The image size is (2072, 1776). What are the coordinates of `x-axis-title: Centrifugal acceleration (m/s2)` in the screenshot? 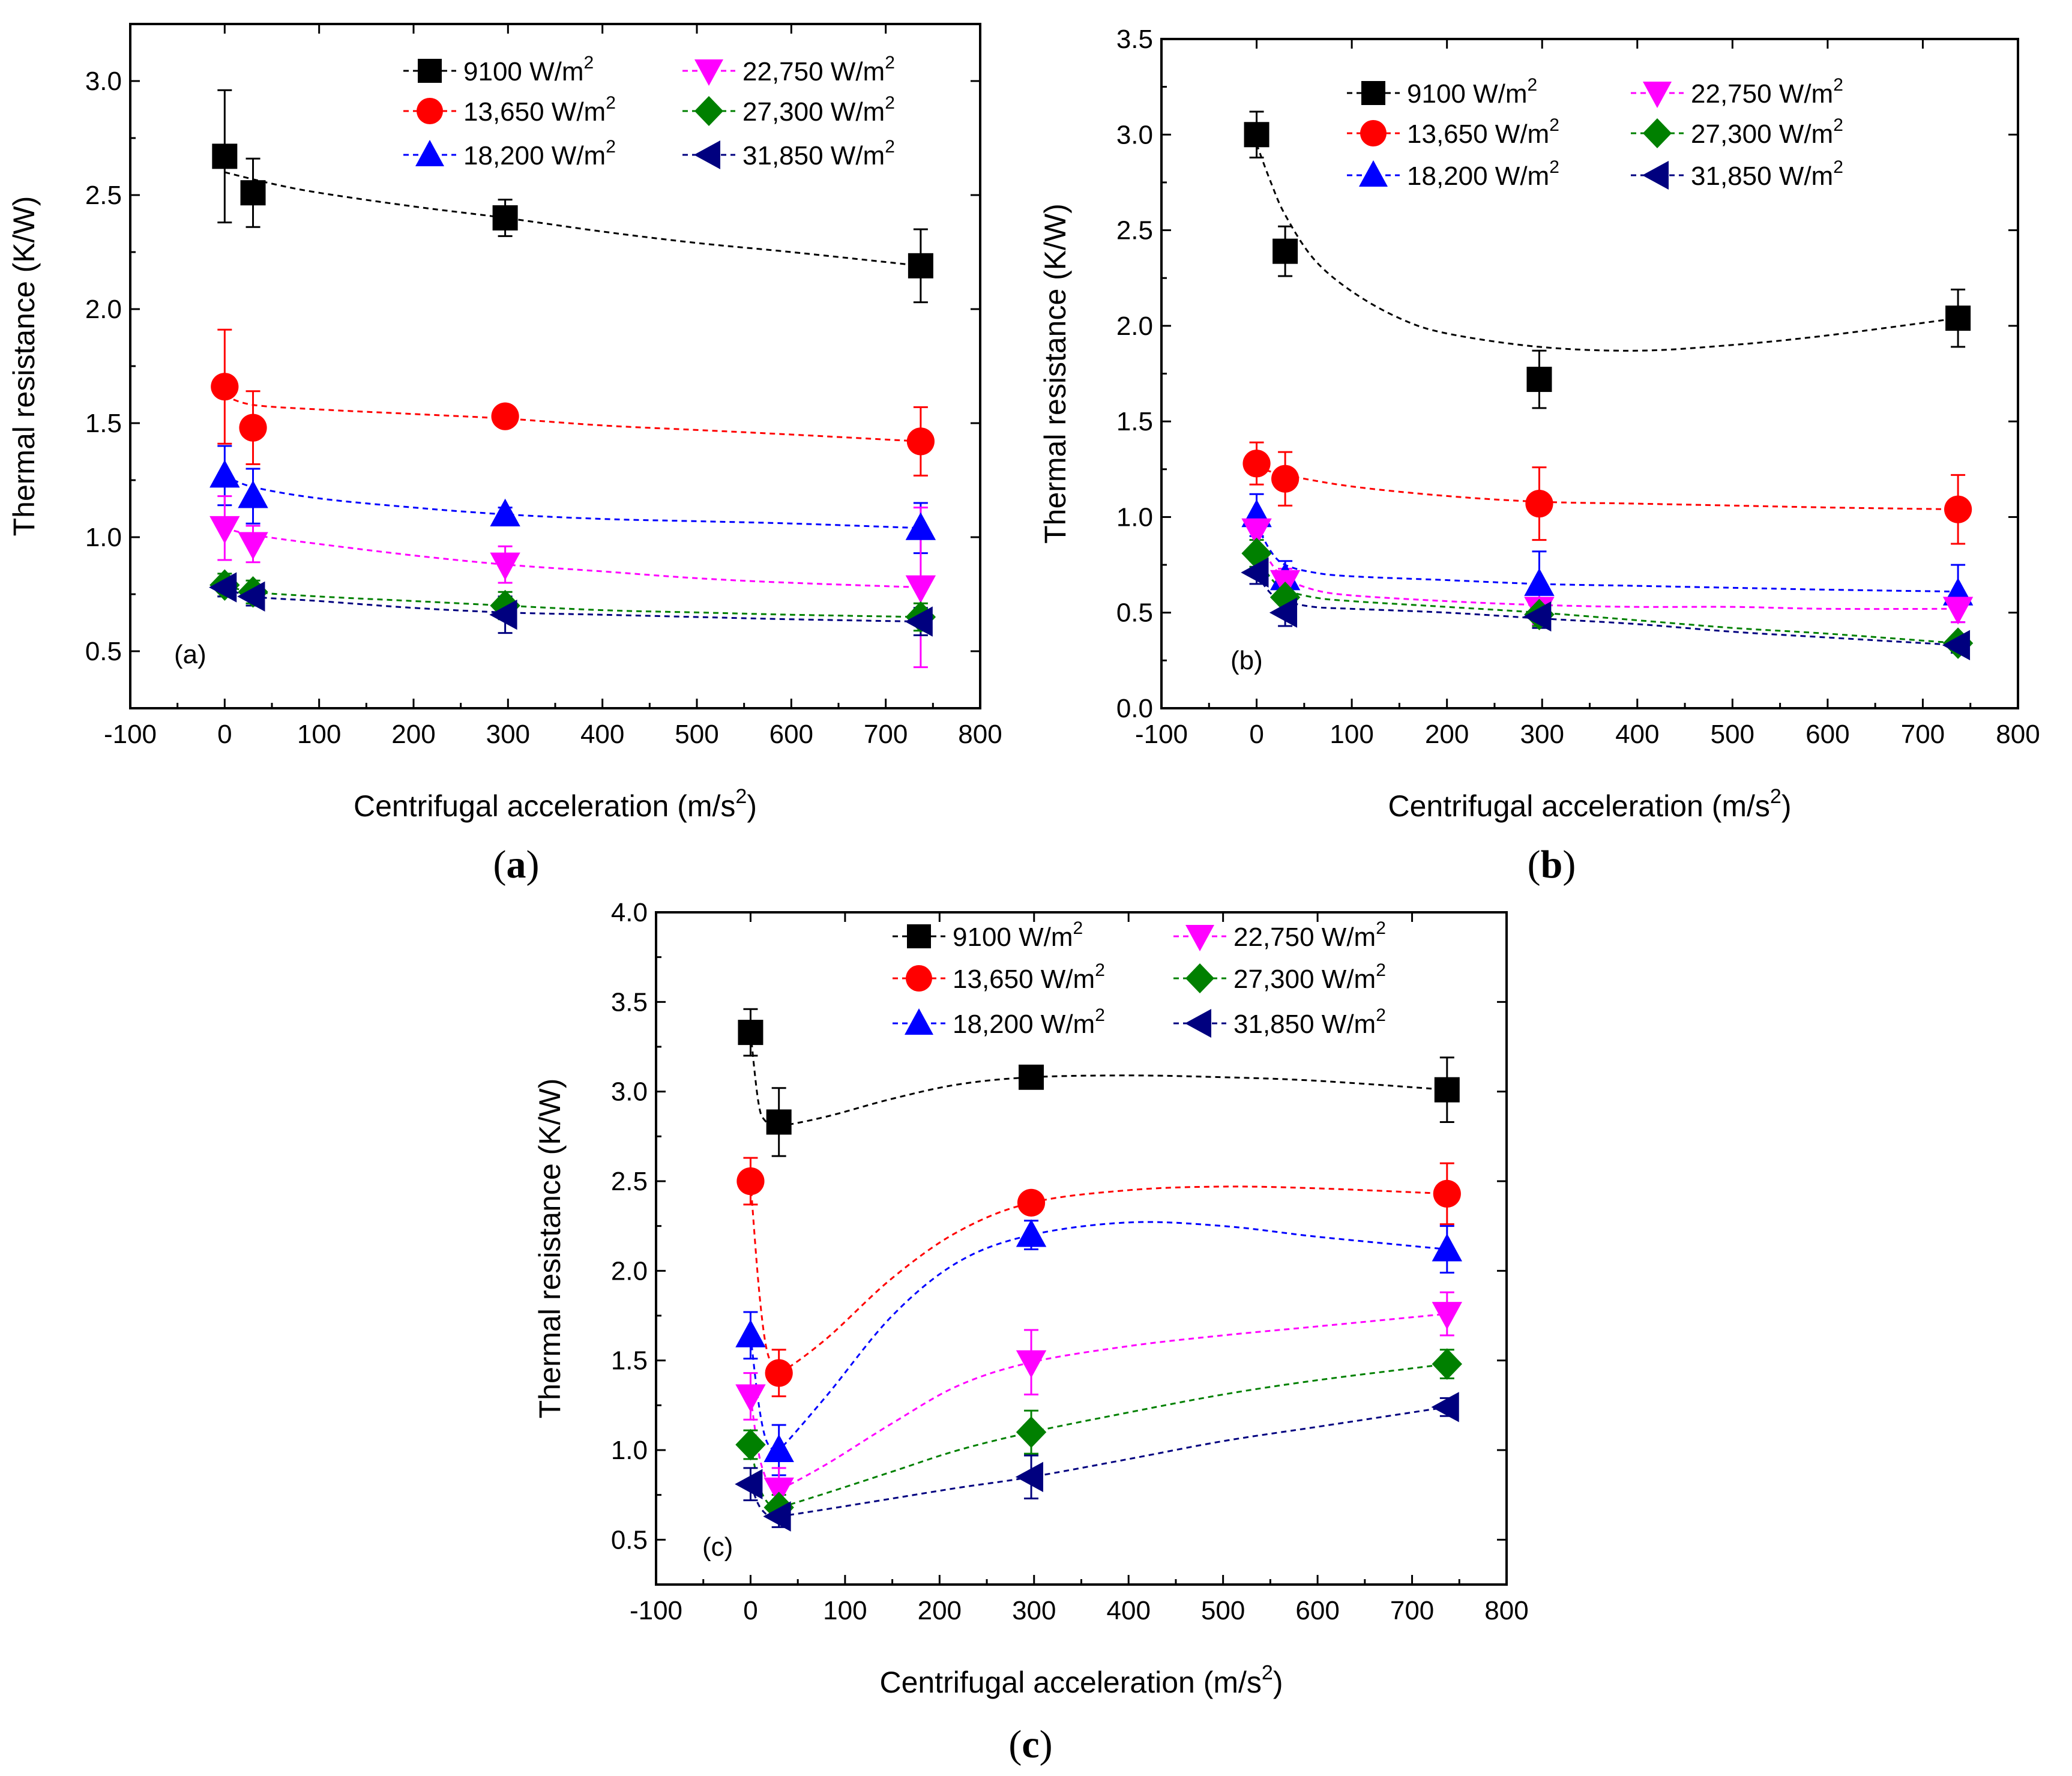 It's located at (1590, 804).